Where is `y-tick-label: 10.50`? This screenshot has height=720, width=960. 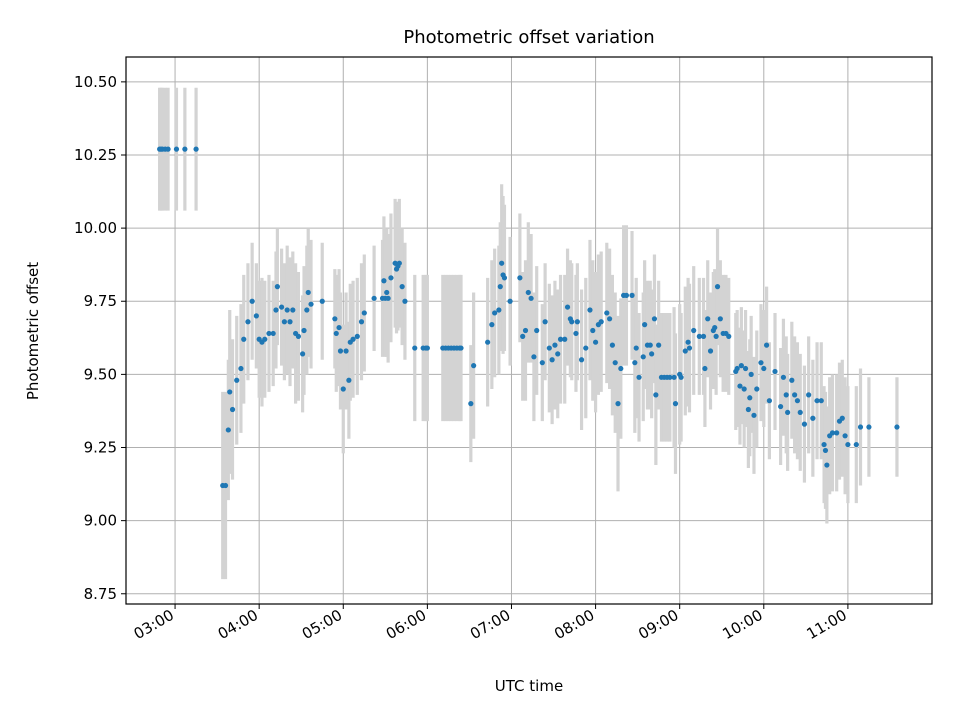 y-tick-label: 10.50 is located at coordinates (95, 82).